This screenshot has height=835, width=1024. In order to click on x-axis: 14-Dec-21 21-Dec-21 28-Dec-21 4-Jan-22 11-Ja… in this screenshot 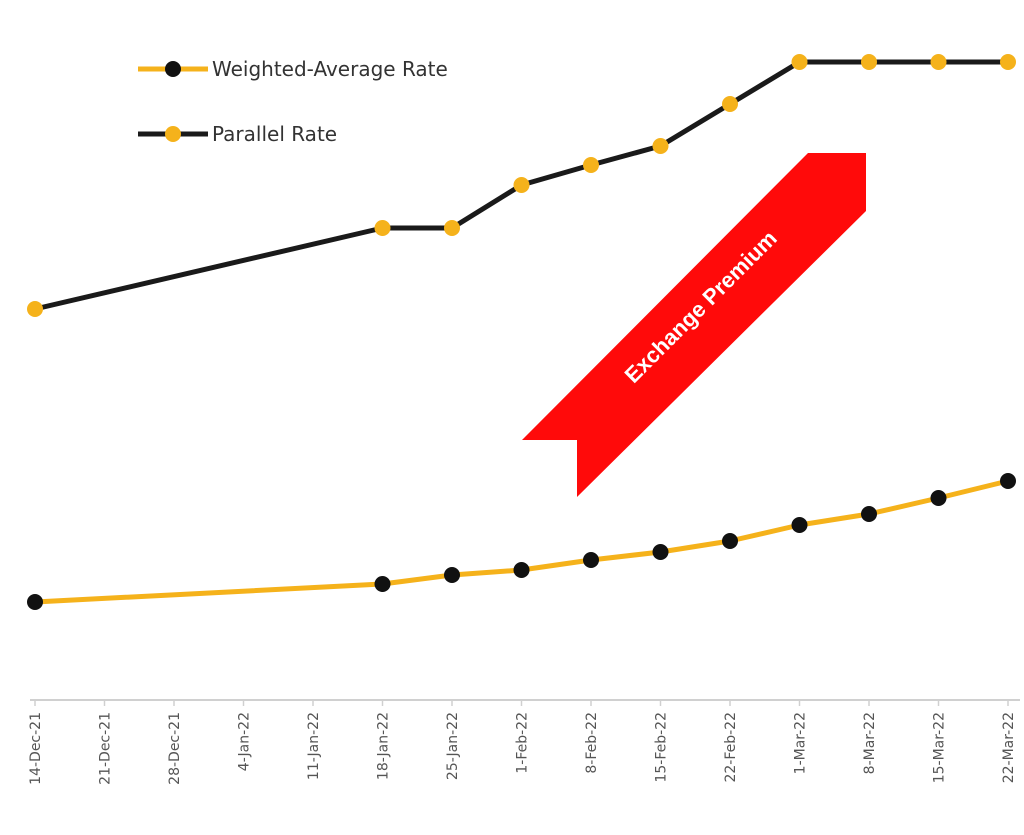, I will do `click(524, 742)`.